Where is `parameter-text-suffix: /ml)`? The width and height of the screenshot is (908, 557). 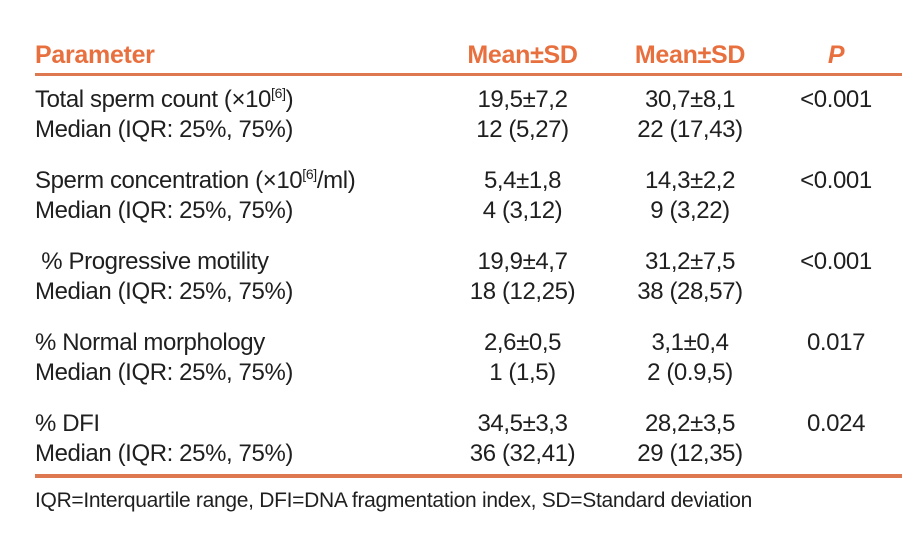 parameter-text-suffix: /ml) is located at coordinates (336, 180).